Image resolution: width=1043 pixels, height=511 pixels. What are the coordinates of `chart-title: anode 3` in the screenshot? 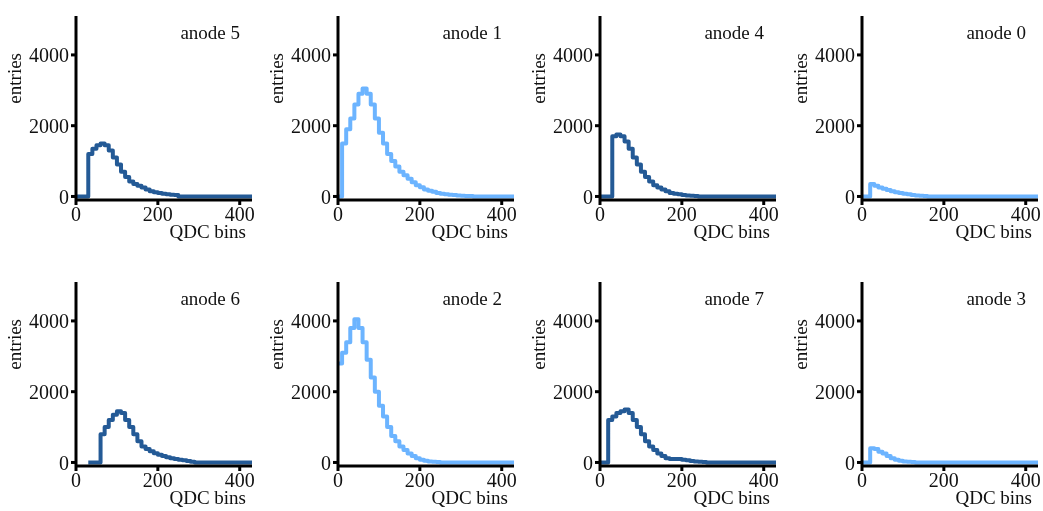 It's located at (996, 299).